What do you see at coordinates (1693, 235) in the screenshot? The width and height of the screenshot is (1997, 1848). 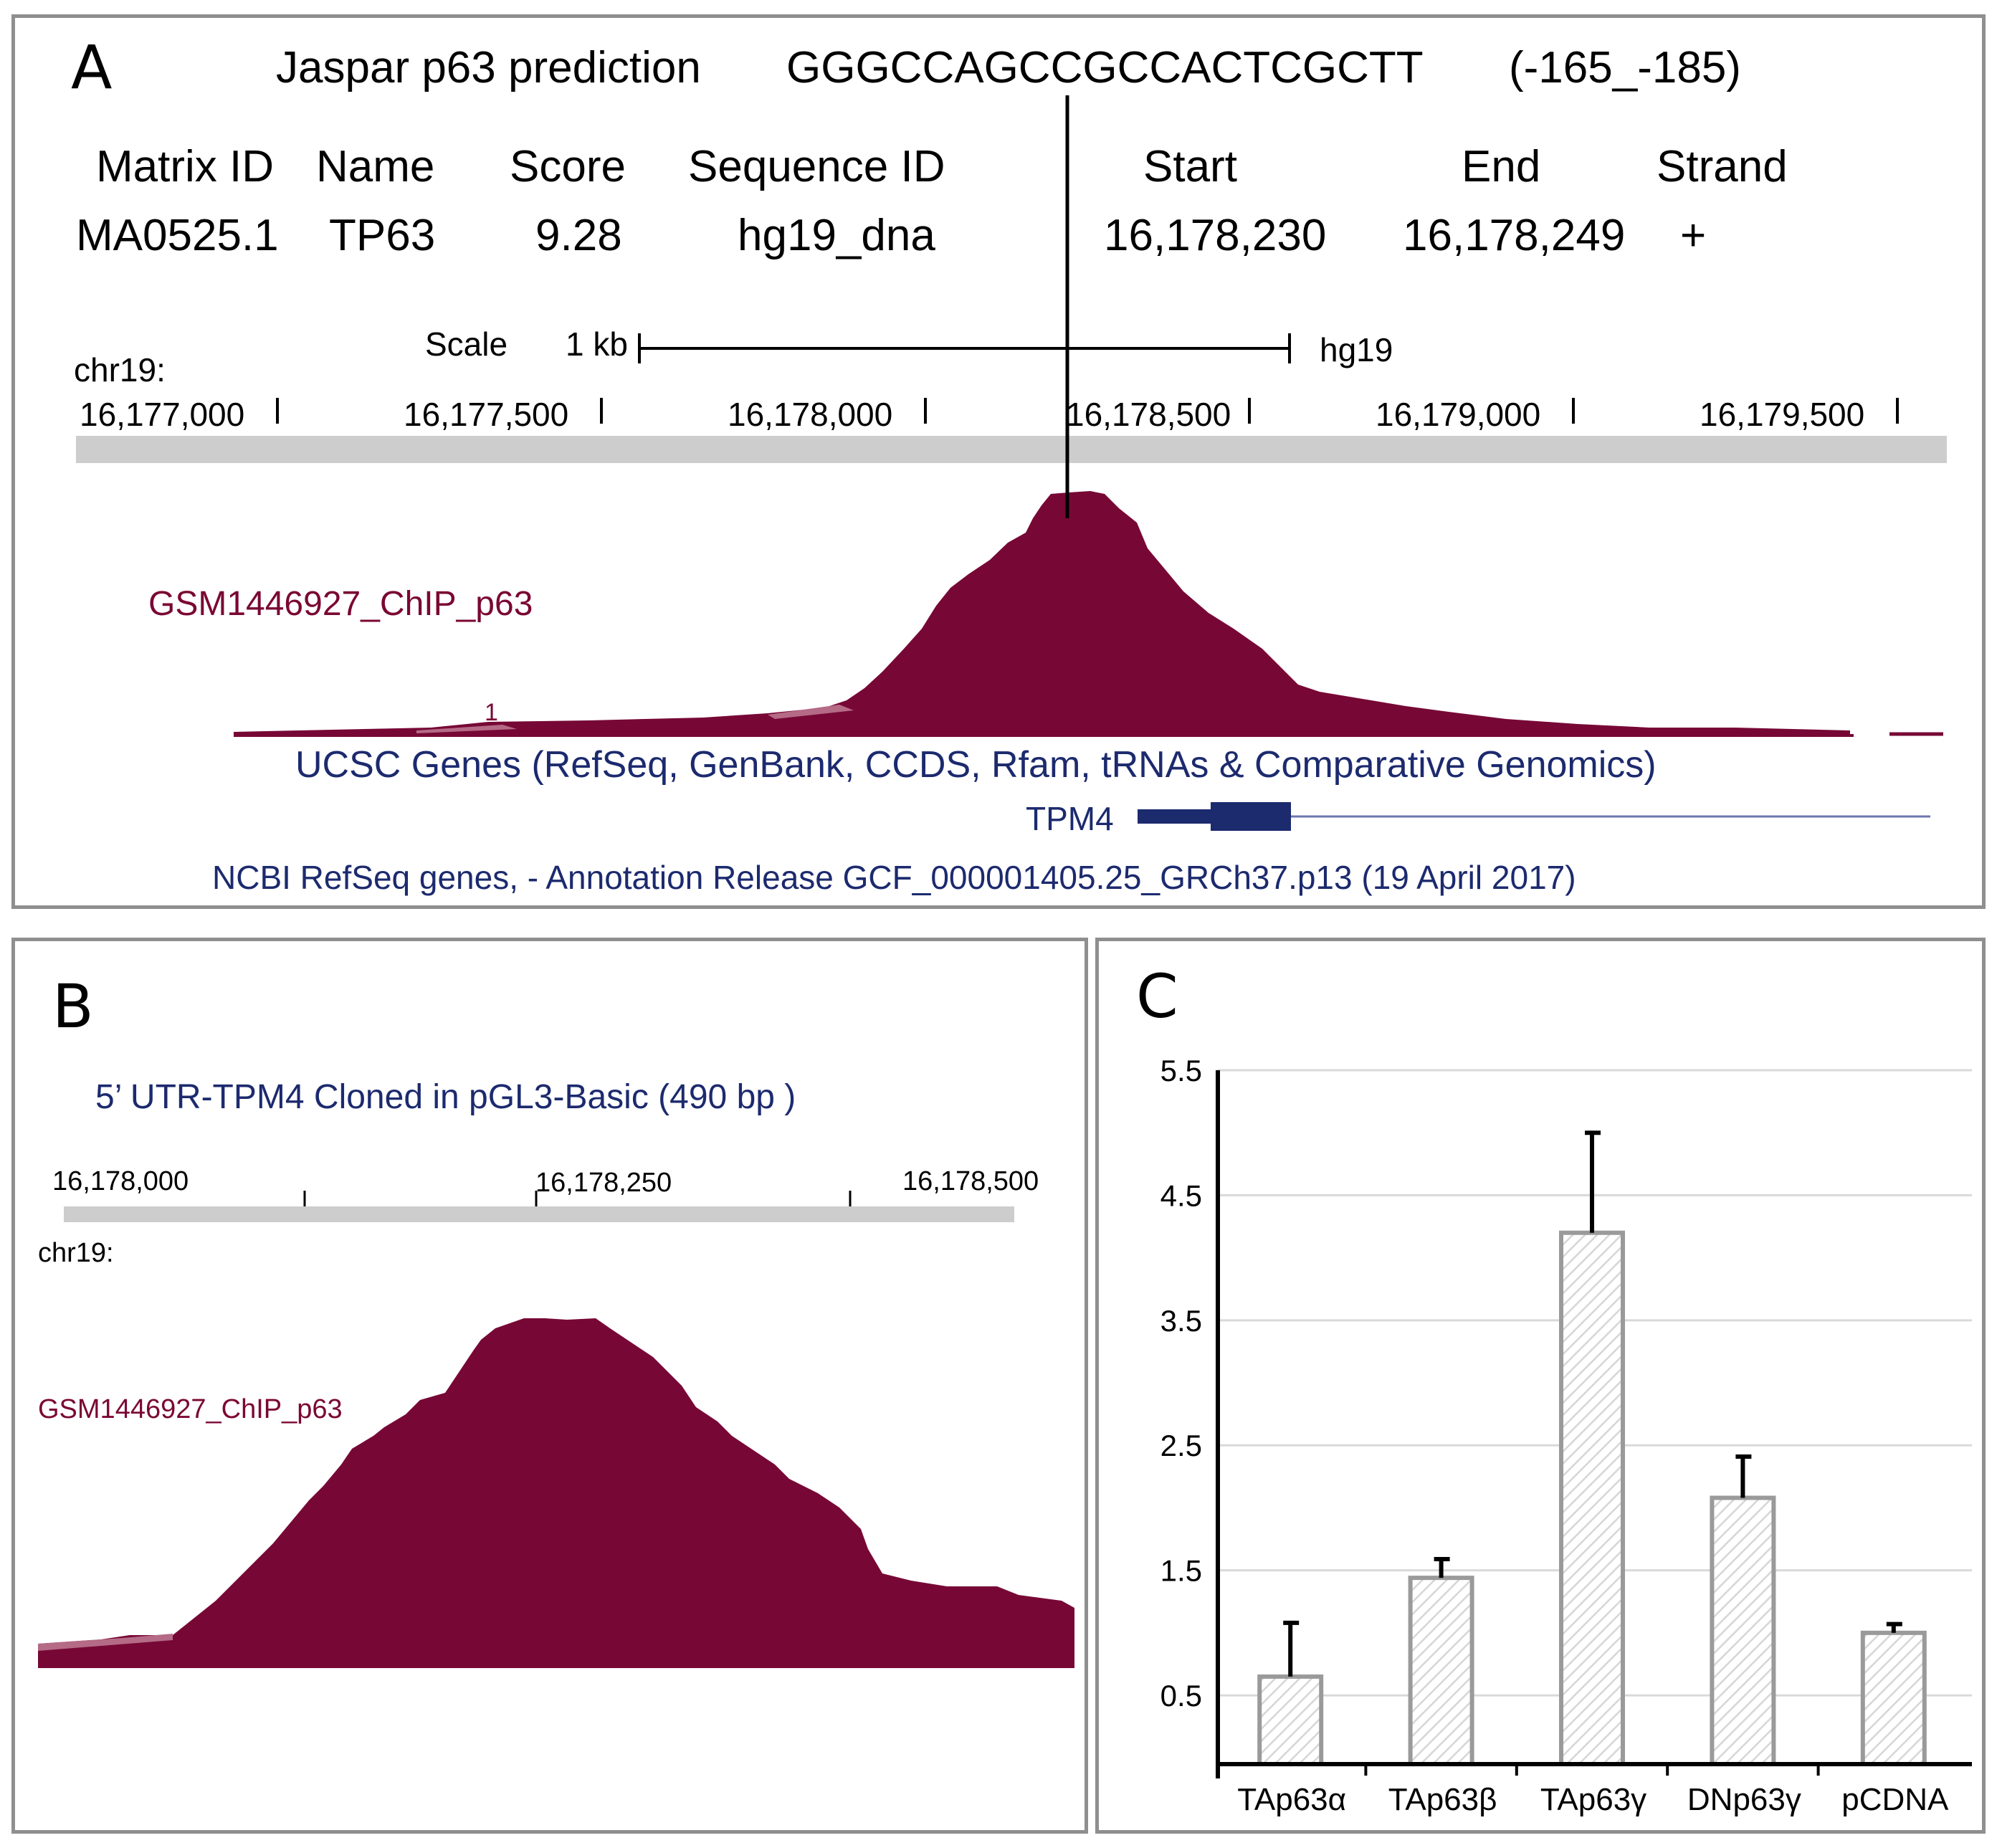 I see `cell-strand: +` at bounding box center [1693, 235].